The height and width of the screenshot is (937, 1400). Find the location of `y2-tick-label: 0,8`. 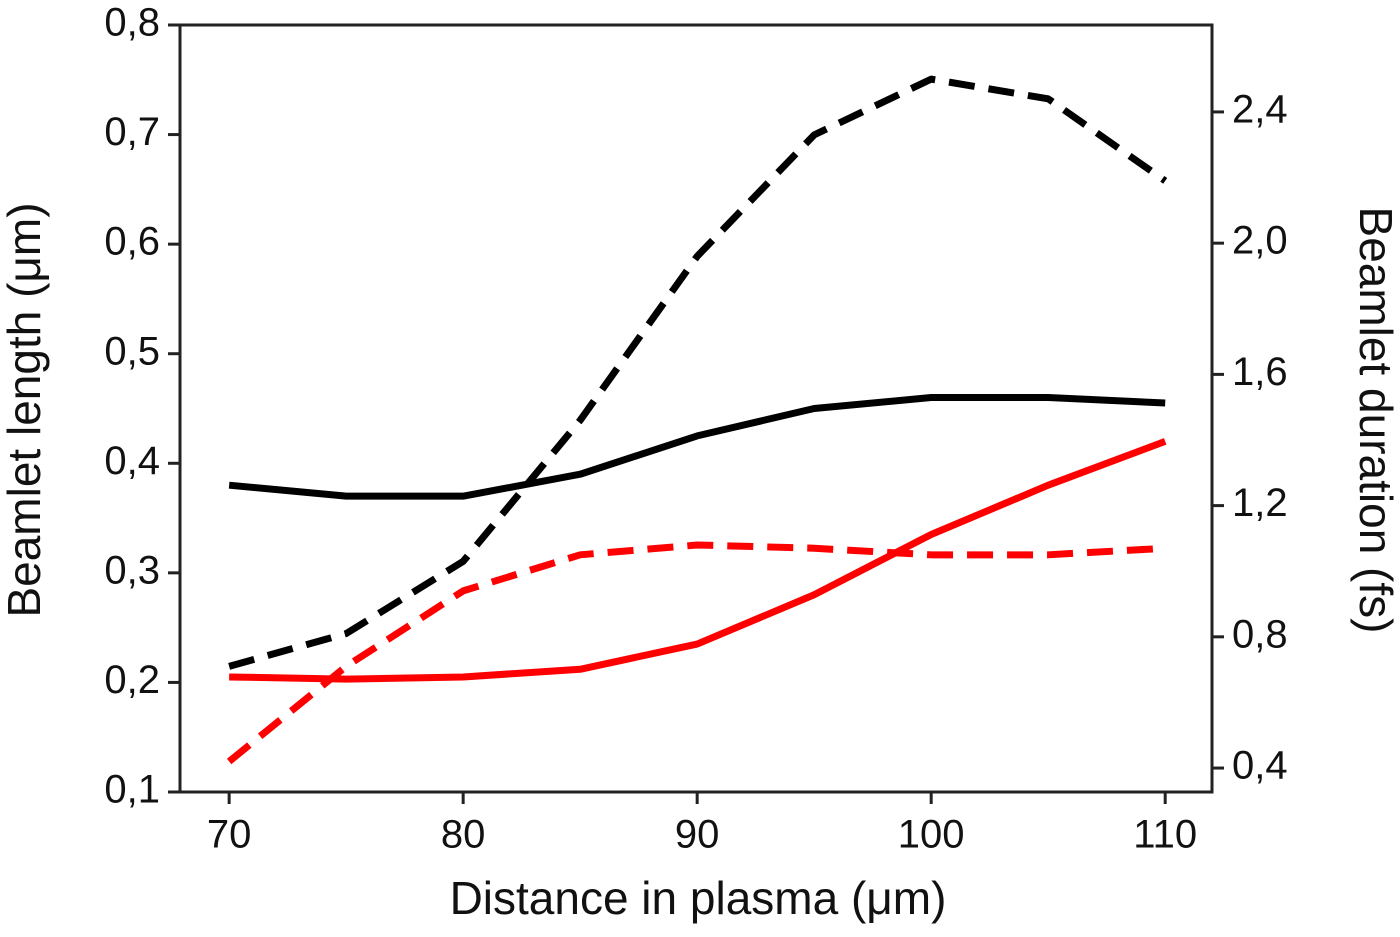

y2-tick-label: 0,8 is located at coordinates (1260, 634).